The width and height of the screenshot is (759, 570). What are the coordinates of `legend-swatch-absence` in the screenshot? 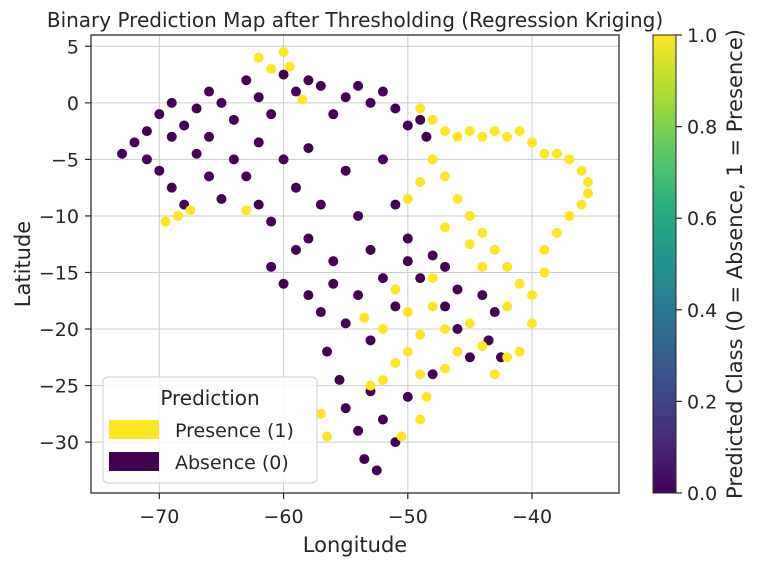 It's located at (134, 461).